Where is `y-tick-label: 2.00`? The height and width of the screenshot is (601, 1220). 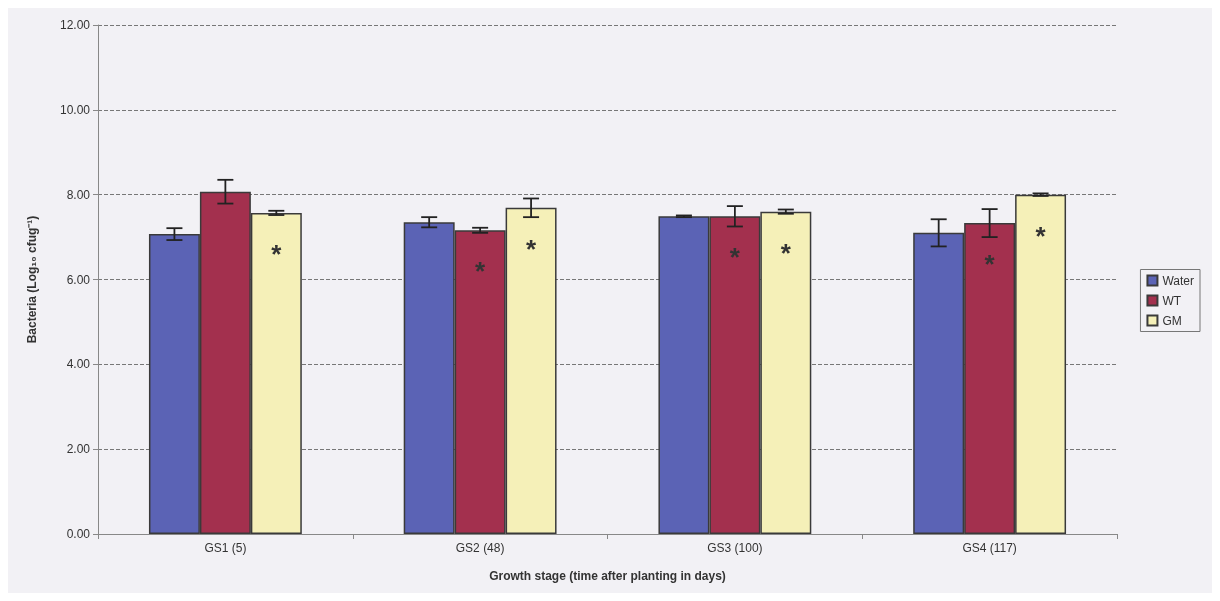
y-tick-label: 2.00 is located at coordinates (78, 449).